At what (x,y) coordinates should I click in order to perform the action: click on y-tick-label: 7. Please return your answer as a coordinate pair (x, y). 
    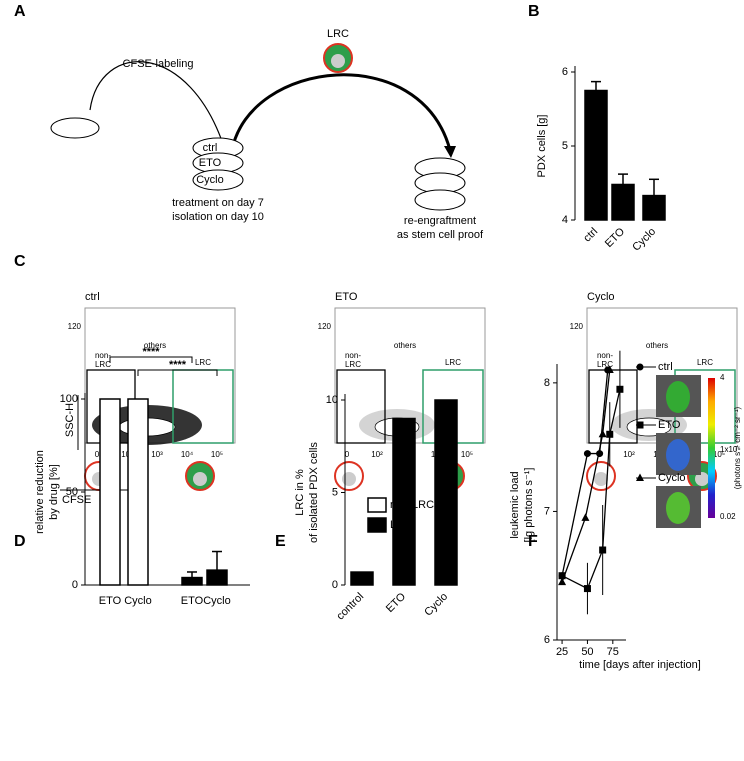
    Looking at the image, I should click on (547, 511).